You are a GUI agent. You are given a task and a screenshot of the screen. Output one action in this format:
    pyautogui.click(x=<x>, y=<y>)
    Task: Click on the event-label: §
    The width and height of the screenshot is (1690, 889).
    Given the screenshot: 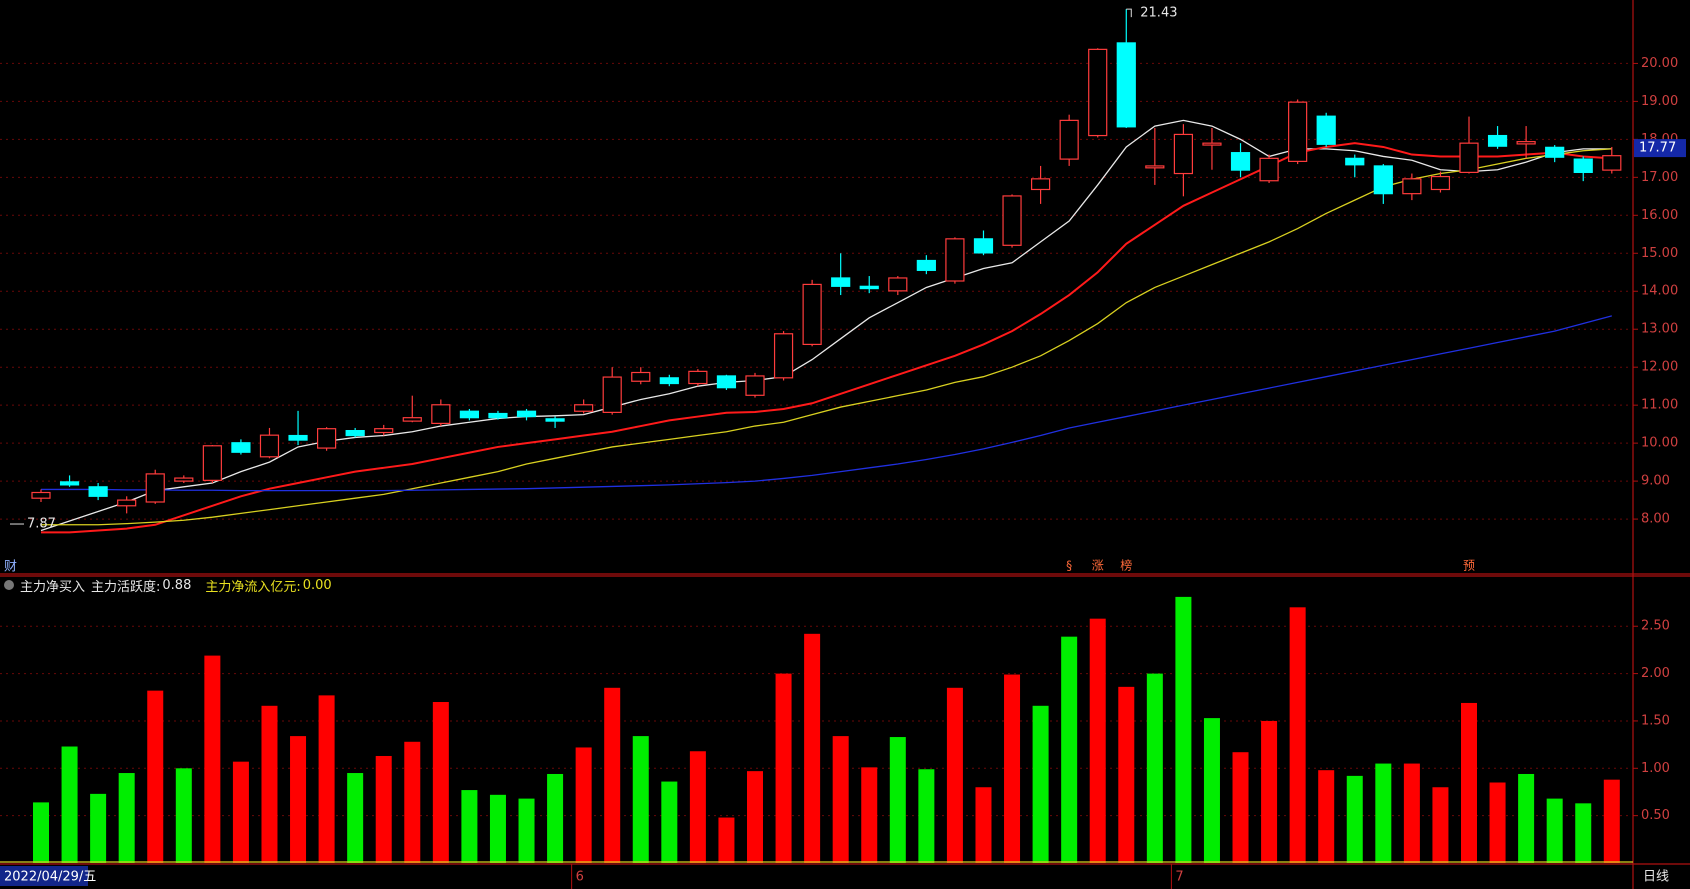 What is the action you would take?
    pyautogui.click(x=1069, y=566)
    